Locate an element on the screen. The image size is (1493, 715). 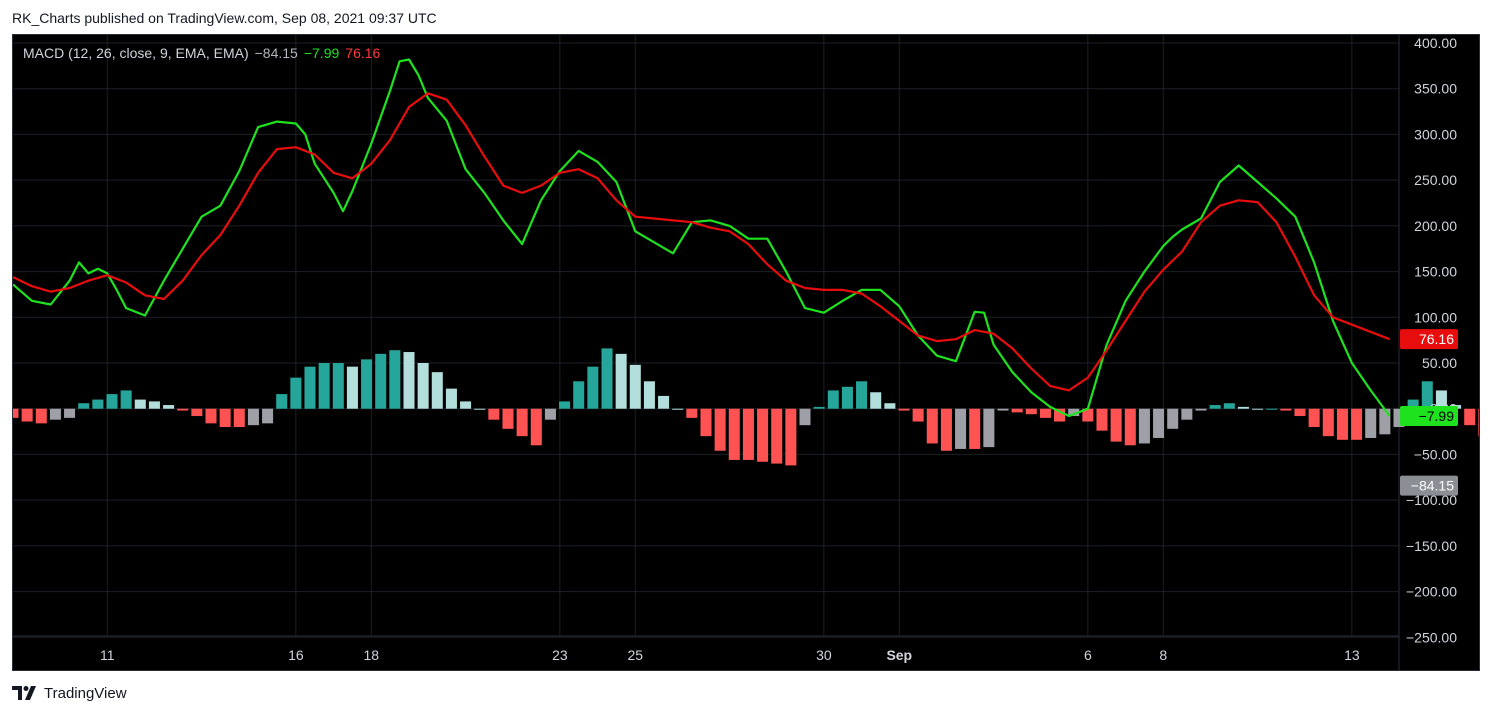
time-axis-label: 16 is located at coordinates (296, 655).